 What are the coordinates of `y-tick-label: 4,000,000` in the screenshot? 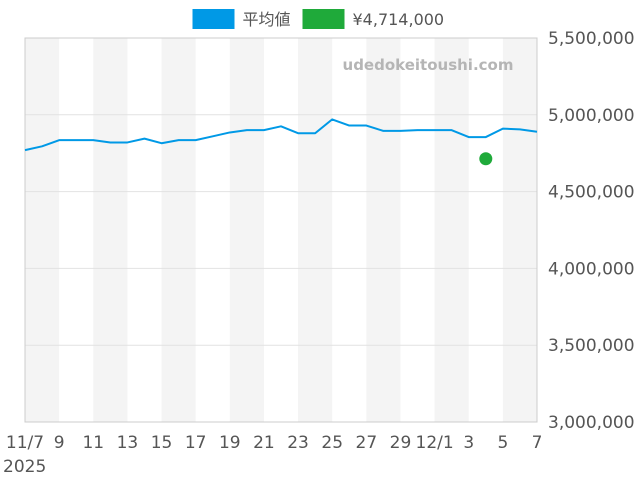 It's located at (591, 269).